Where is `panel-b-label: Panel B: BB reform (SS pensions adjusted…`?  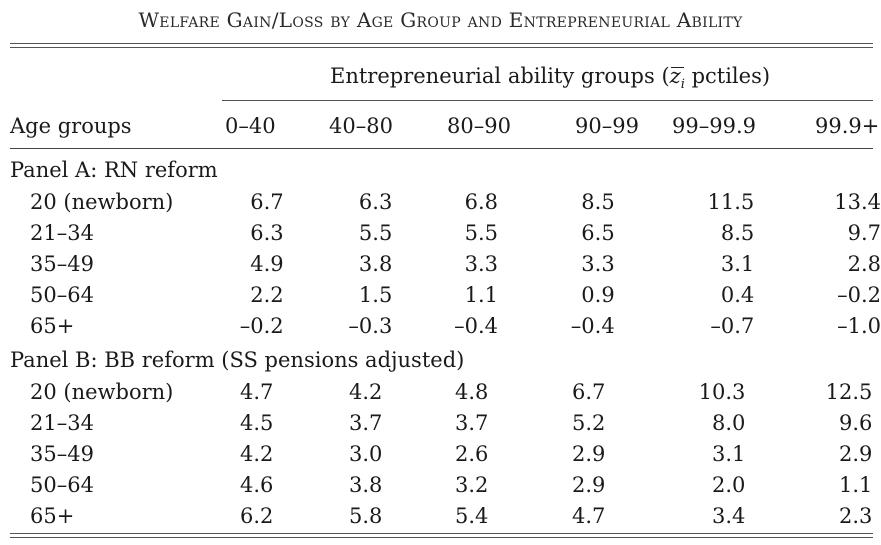 panel-b-label: Panel B: BB reform (SS pensions adjusted… is located at coordinates (237, 360).